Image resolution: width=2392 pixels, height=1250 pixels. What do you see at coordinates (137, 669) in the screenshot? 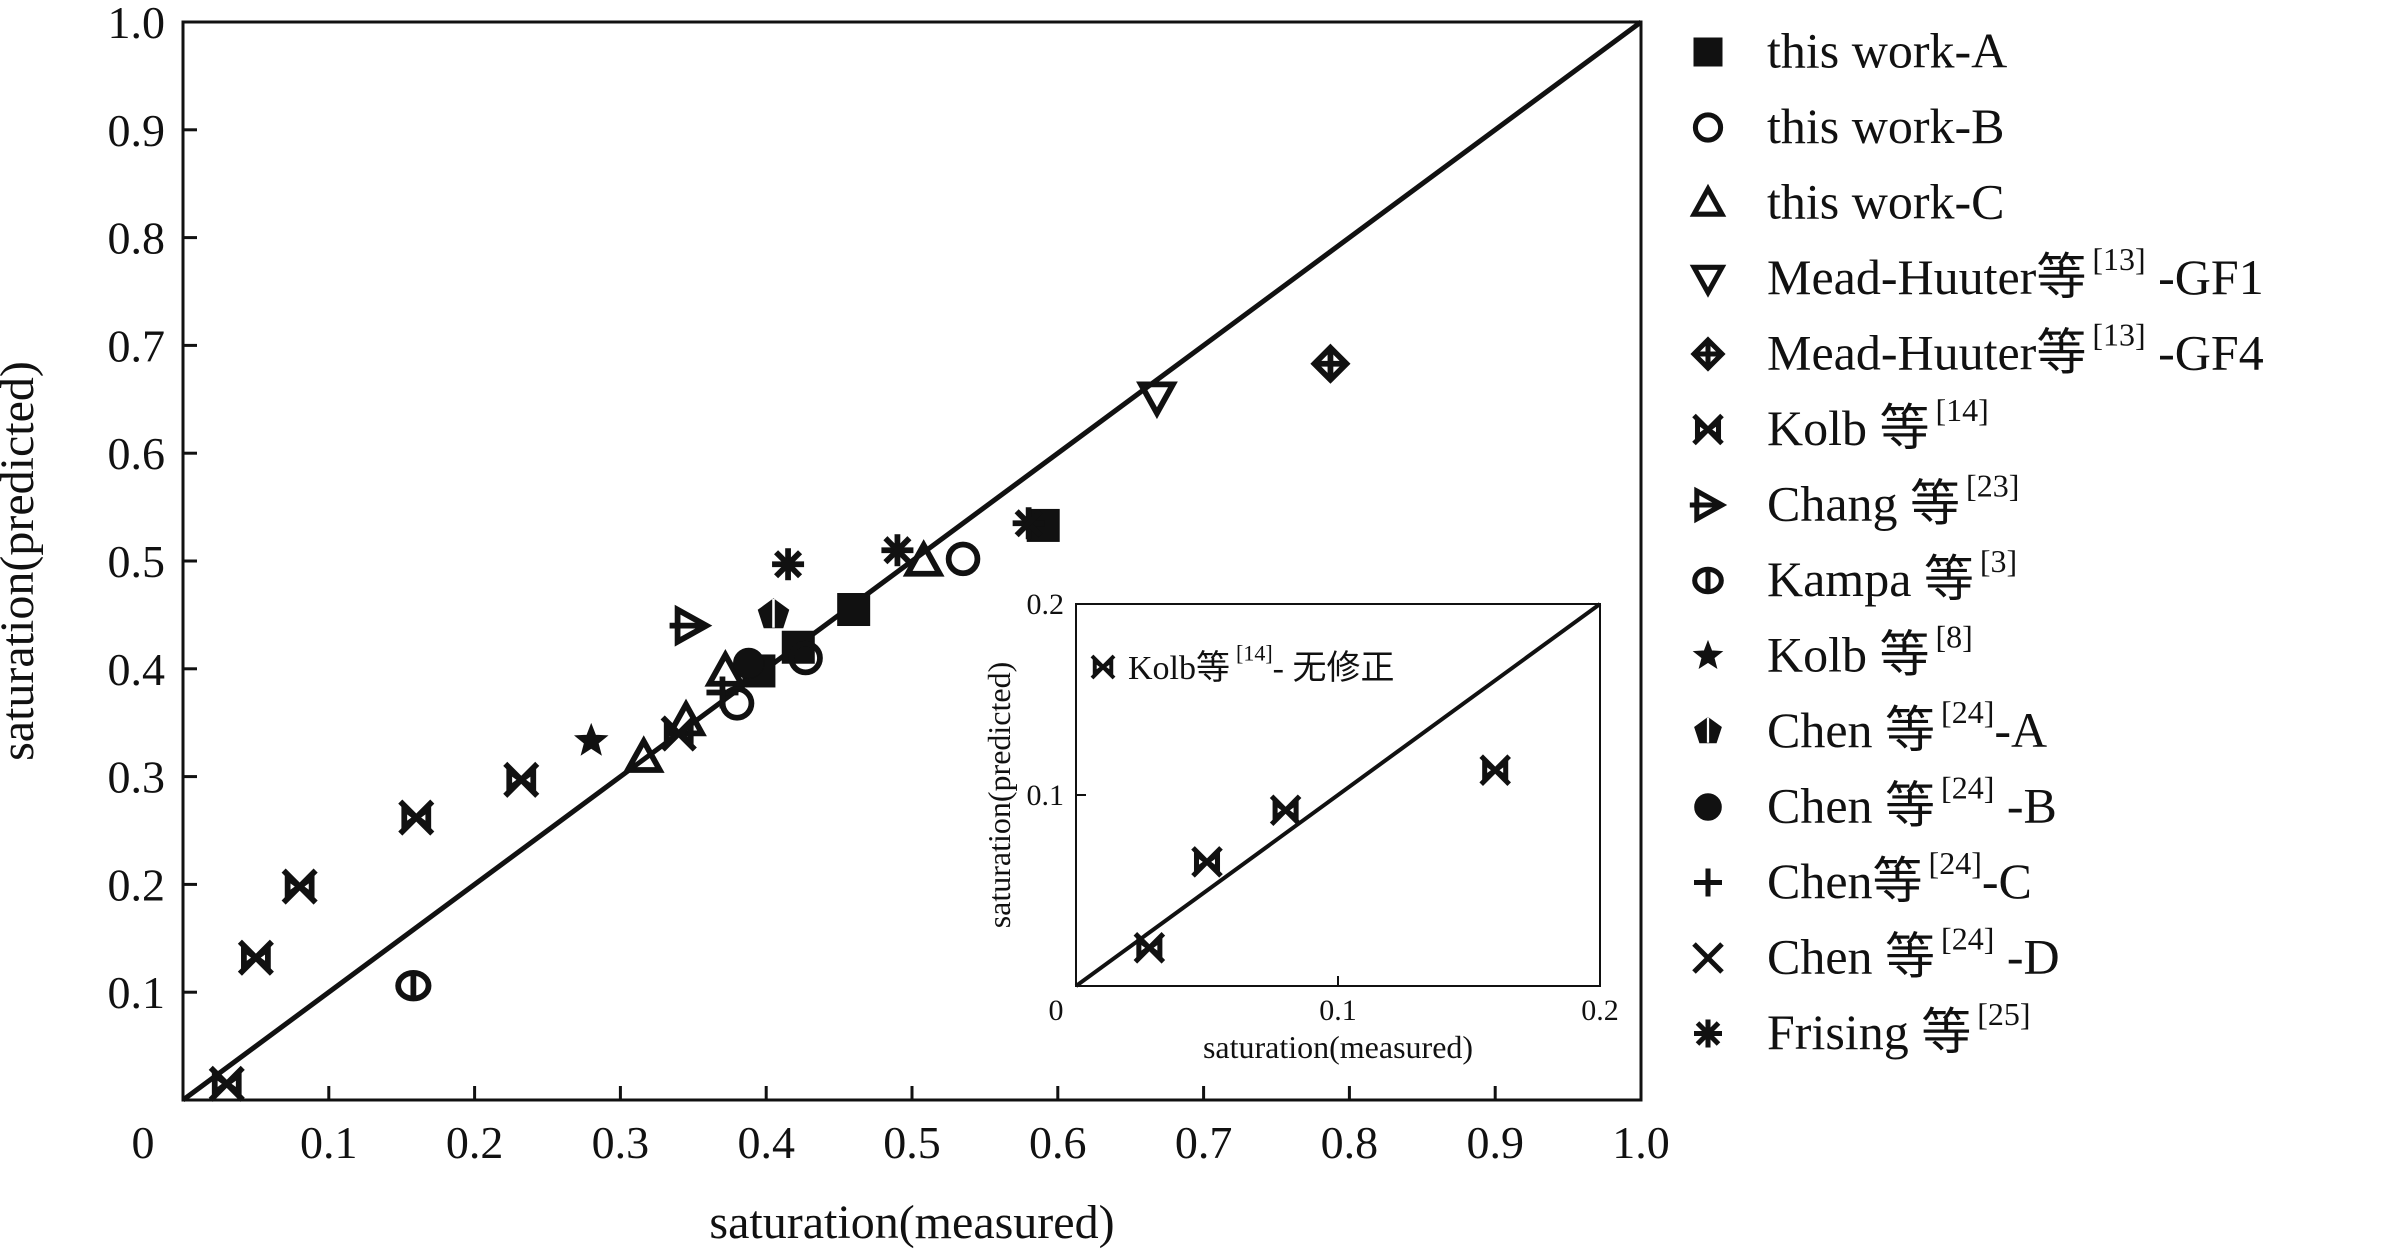
I see `y-tick-label: 0.4` at bounding box center [137, 669].